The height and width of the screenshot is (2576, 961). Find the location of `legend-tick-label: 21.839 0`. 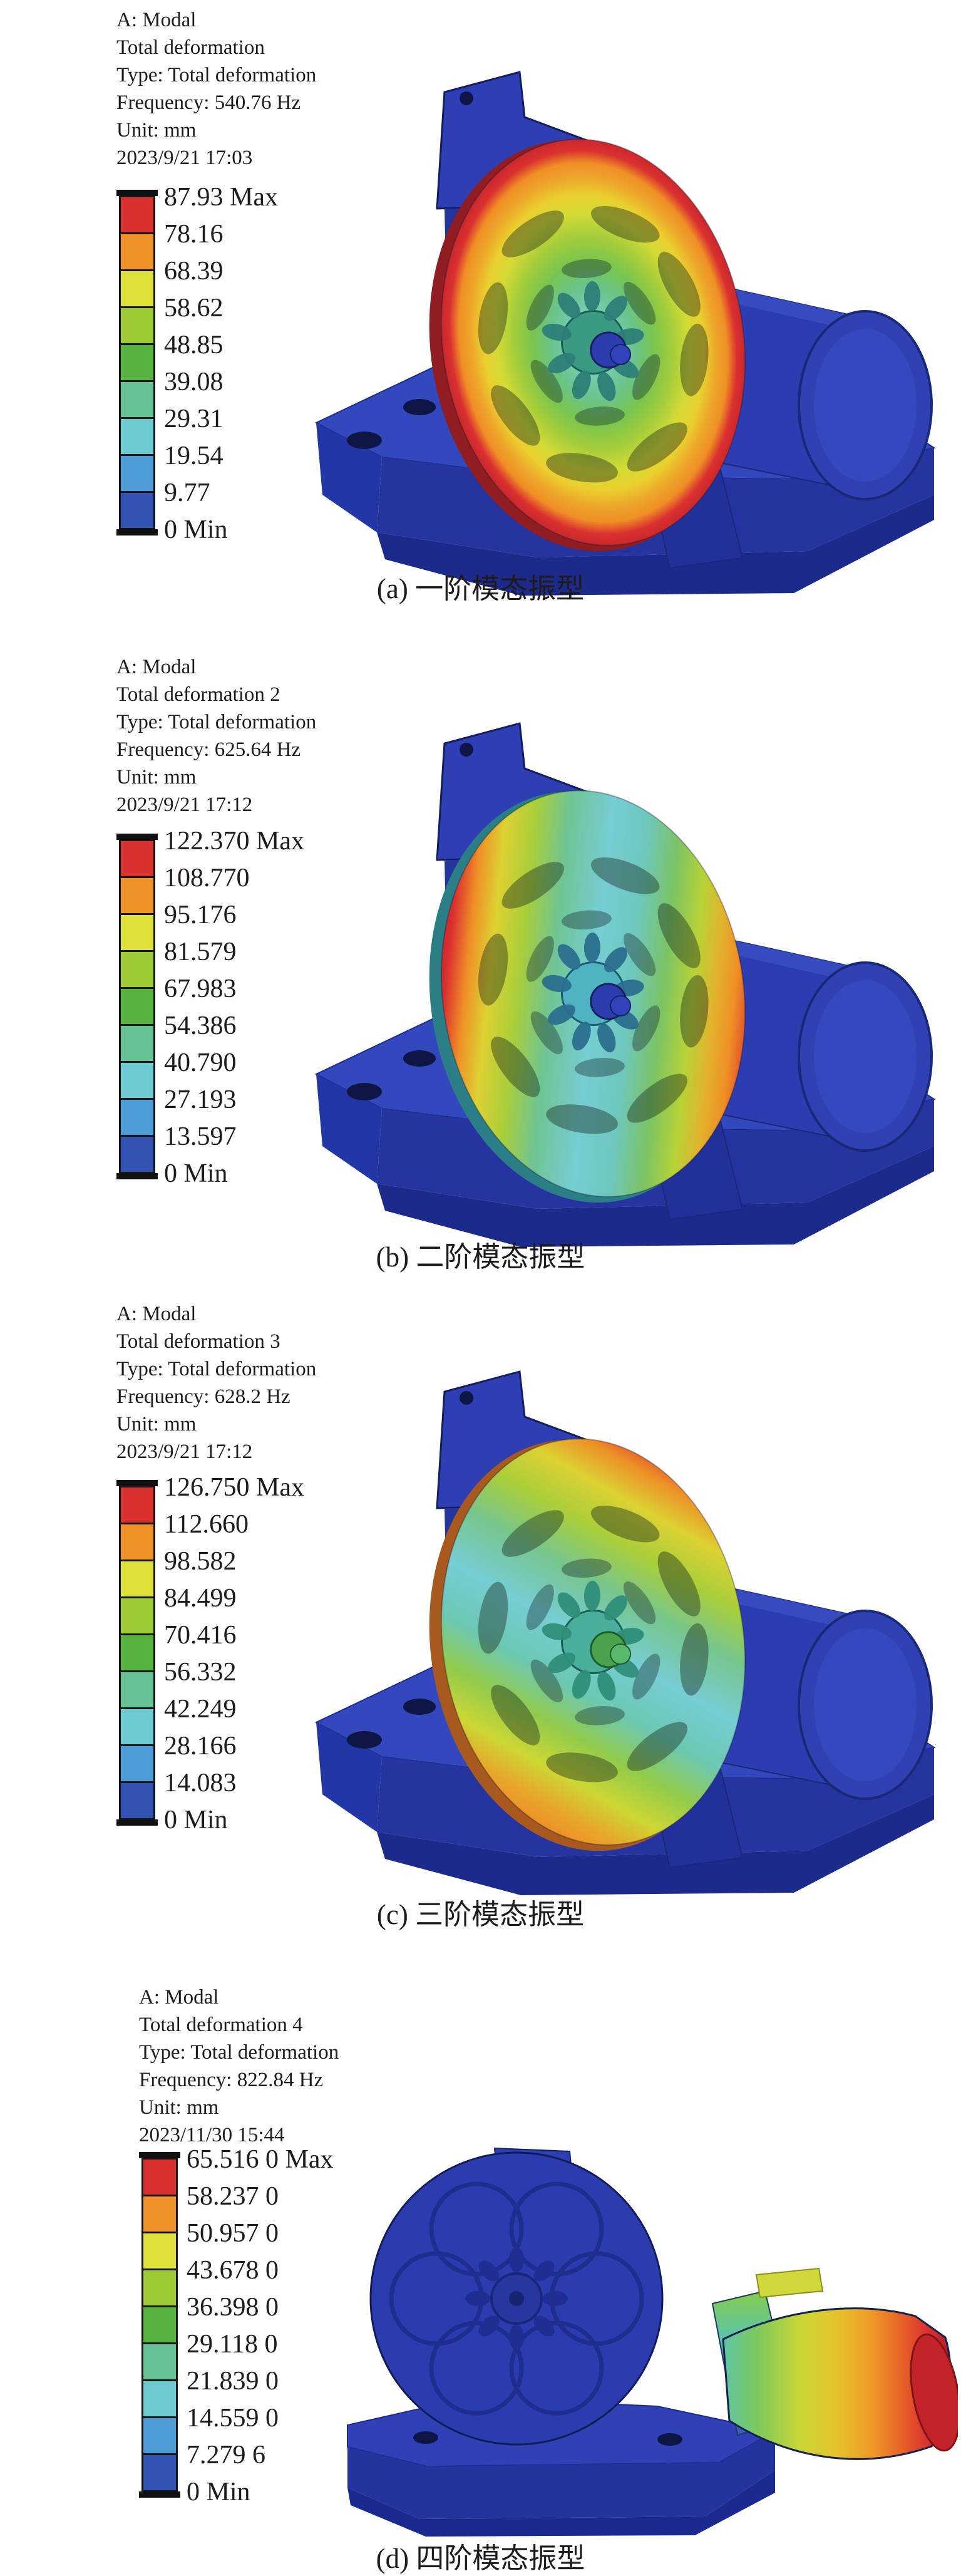

legend-tick-label: 21.839 0 is located at coordinates (233, 2381).